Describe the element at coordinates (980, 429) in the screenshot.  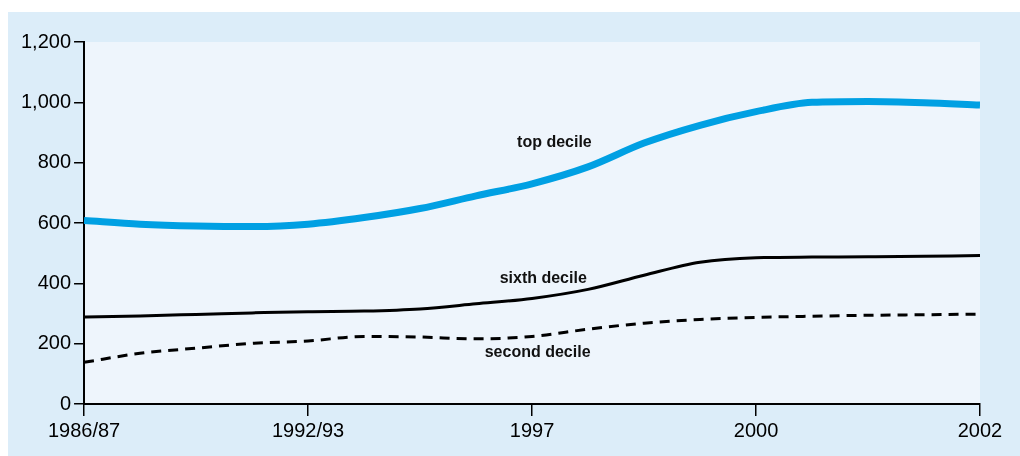
I see `x-tick-label: 2002` at that location.